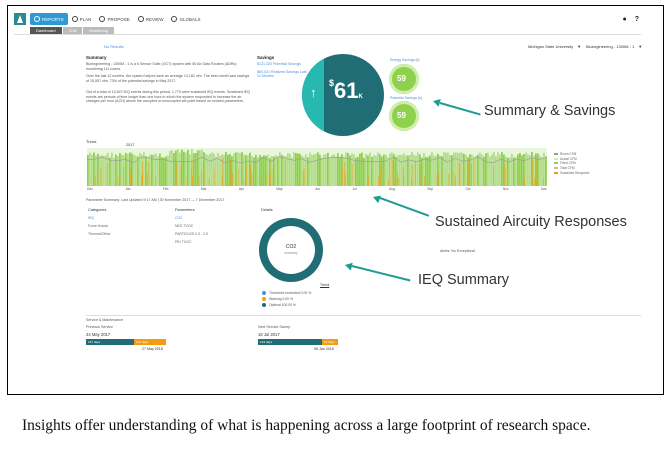 This screenshot has width=671, height=468. What do you see at coordinates (269, 334) in the screenshot?
I see `next-service-date: 18 Jul 2017` at bounding box center [269, 334].